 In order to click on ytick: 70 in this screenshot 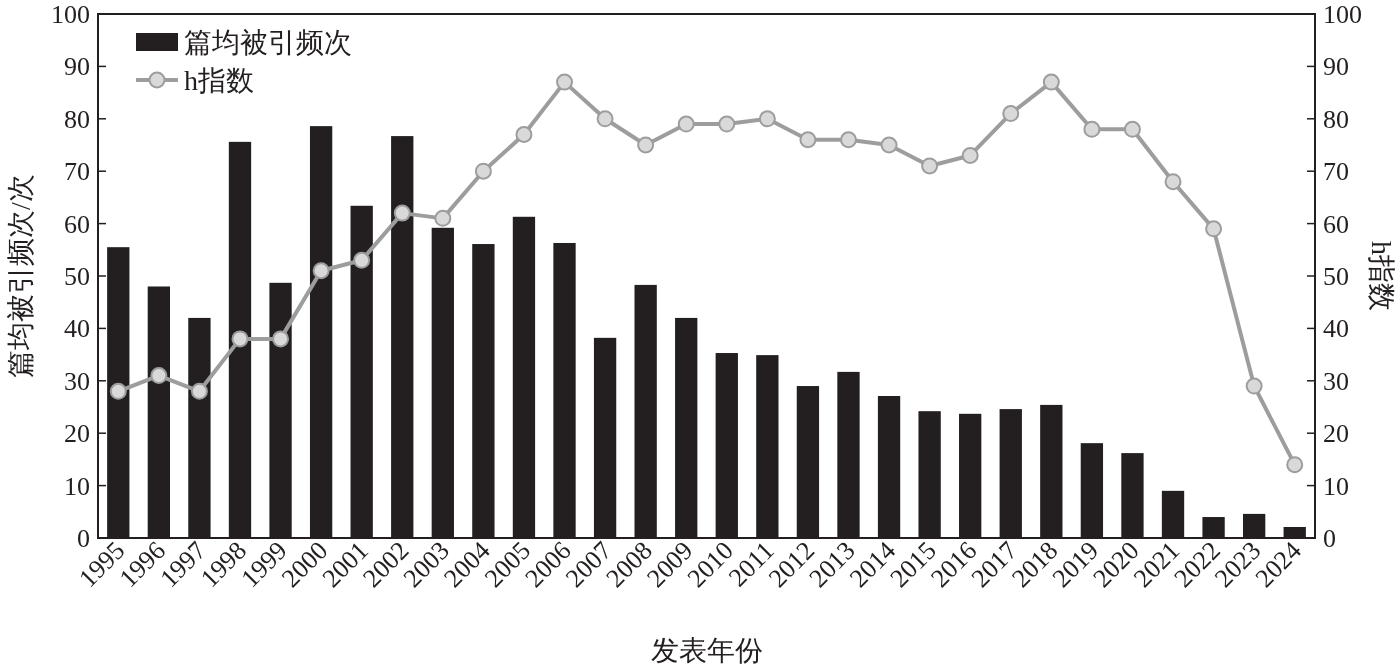, I will do `click(77, 172)`.